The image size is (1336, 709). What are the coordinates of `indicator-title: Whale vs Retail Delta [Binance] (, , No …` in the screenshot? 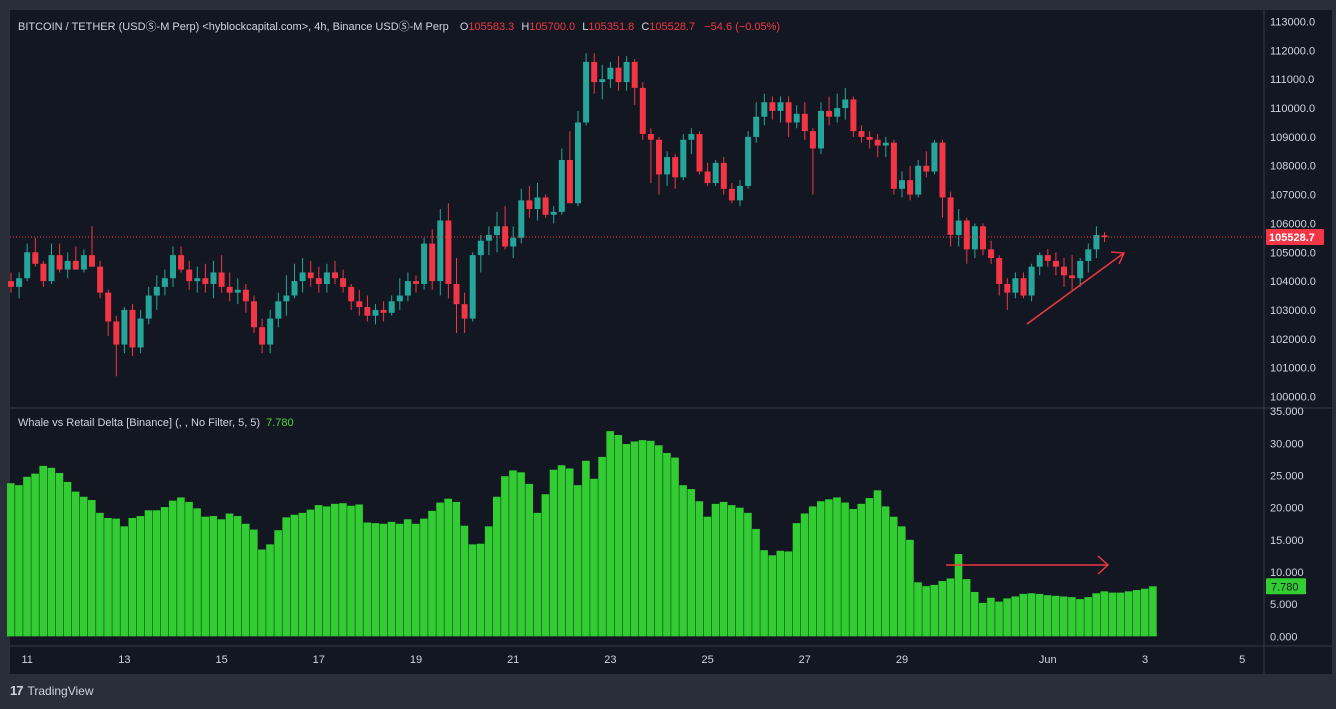 It's located at (139, 423).